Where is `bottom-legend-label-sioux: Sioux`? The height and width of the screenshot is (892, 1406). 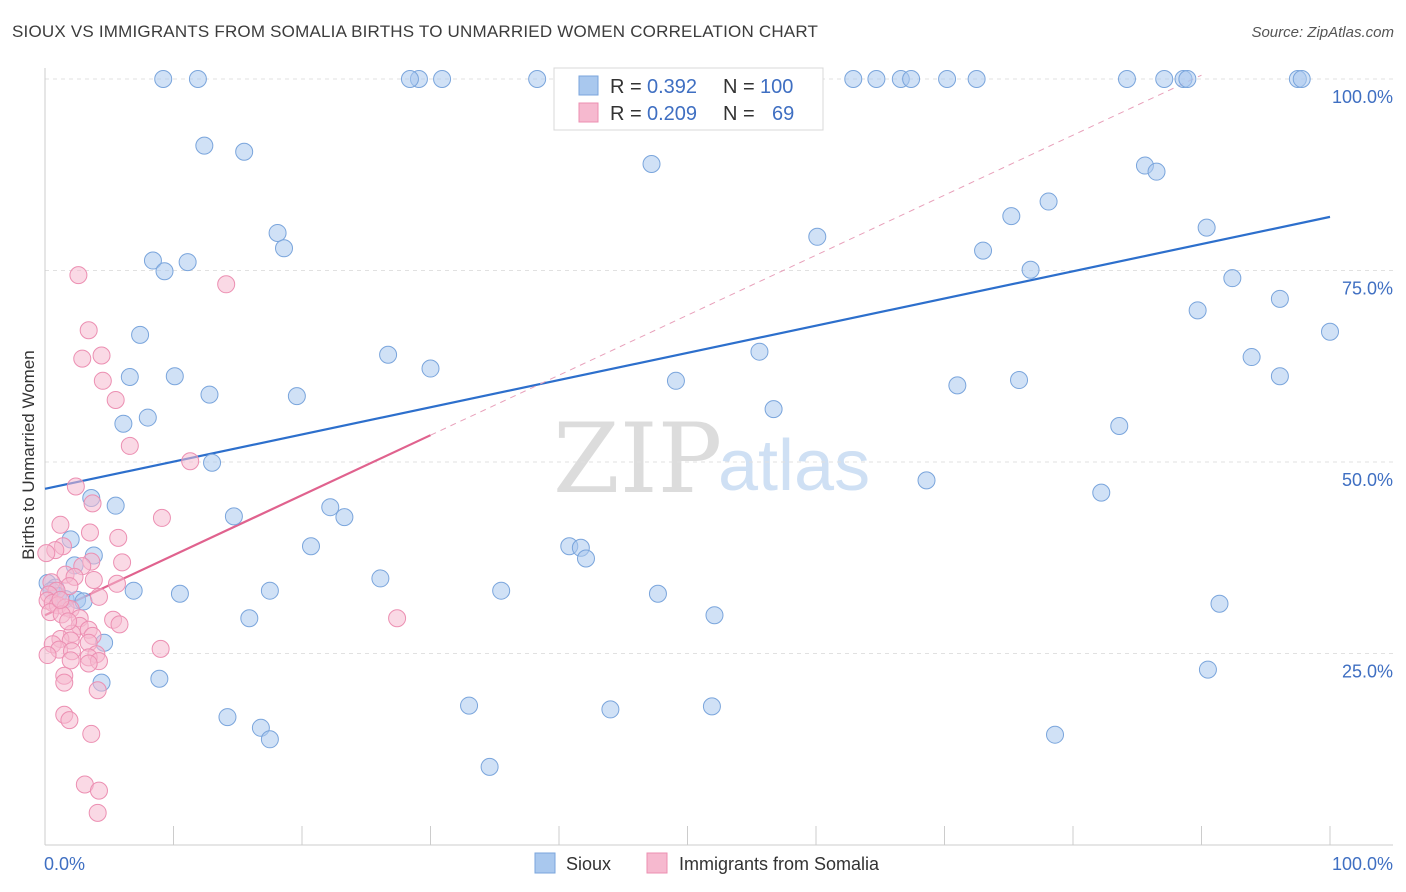
bottom-legend-label-sioux: Sioux is located at coordinates (588, 864).